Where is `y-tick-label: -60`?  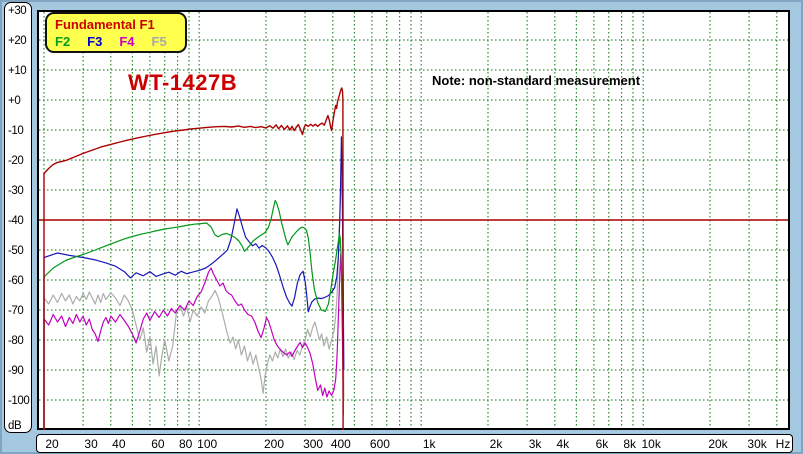
y-tick-label: -60 is located at coordinates (16, 281).